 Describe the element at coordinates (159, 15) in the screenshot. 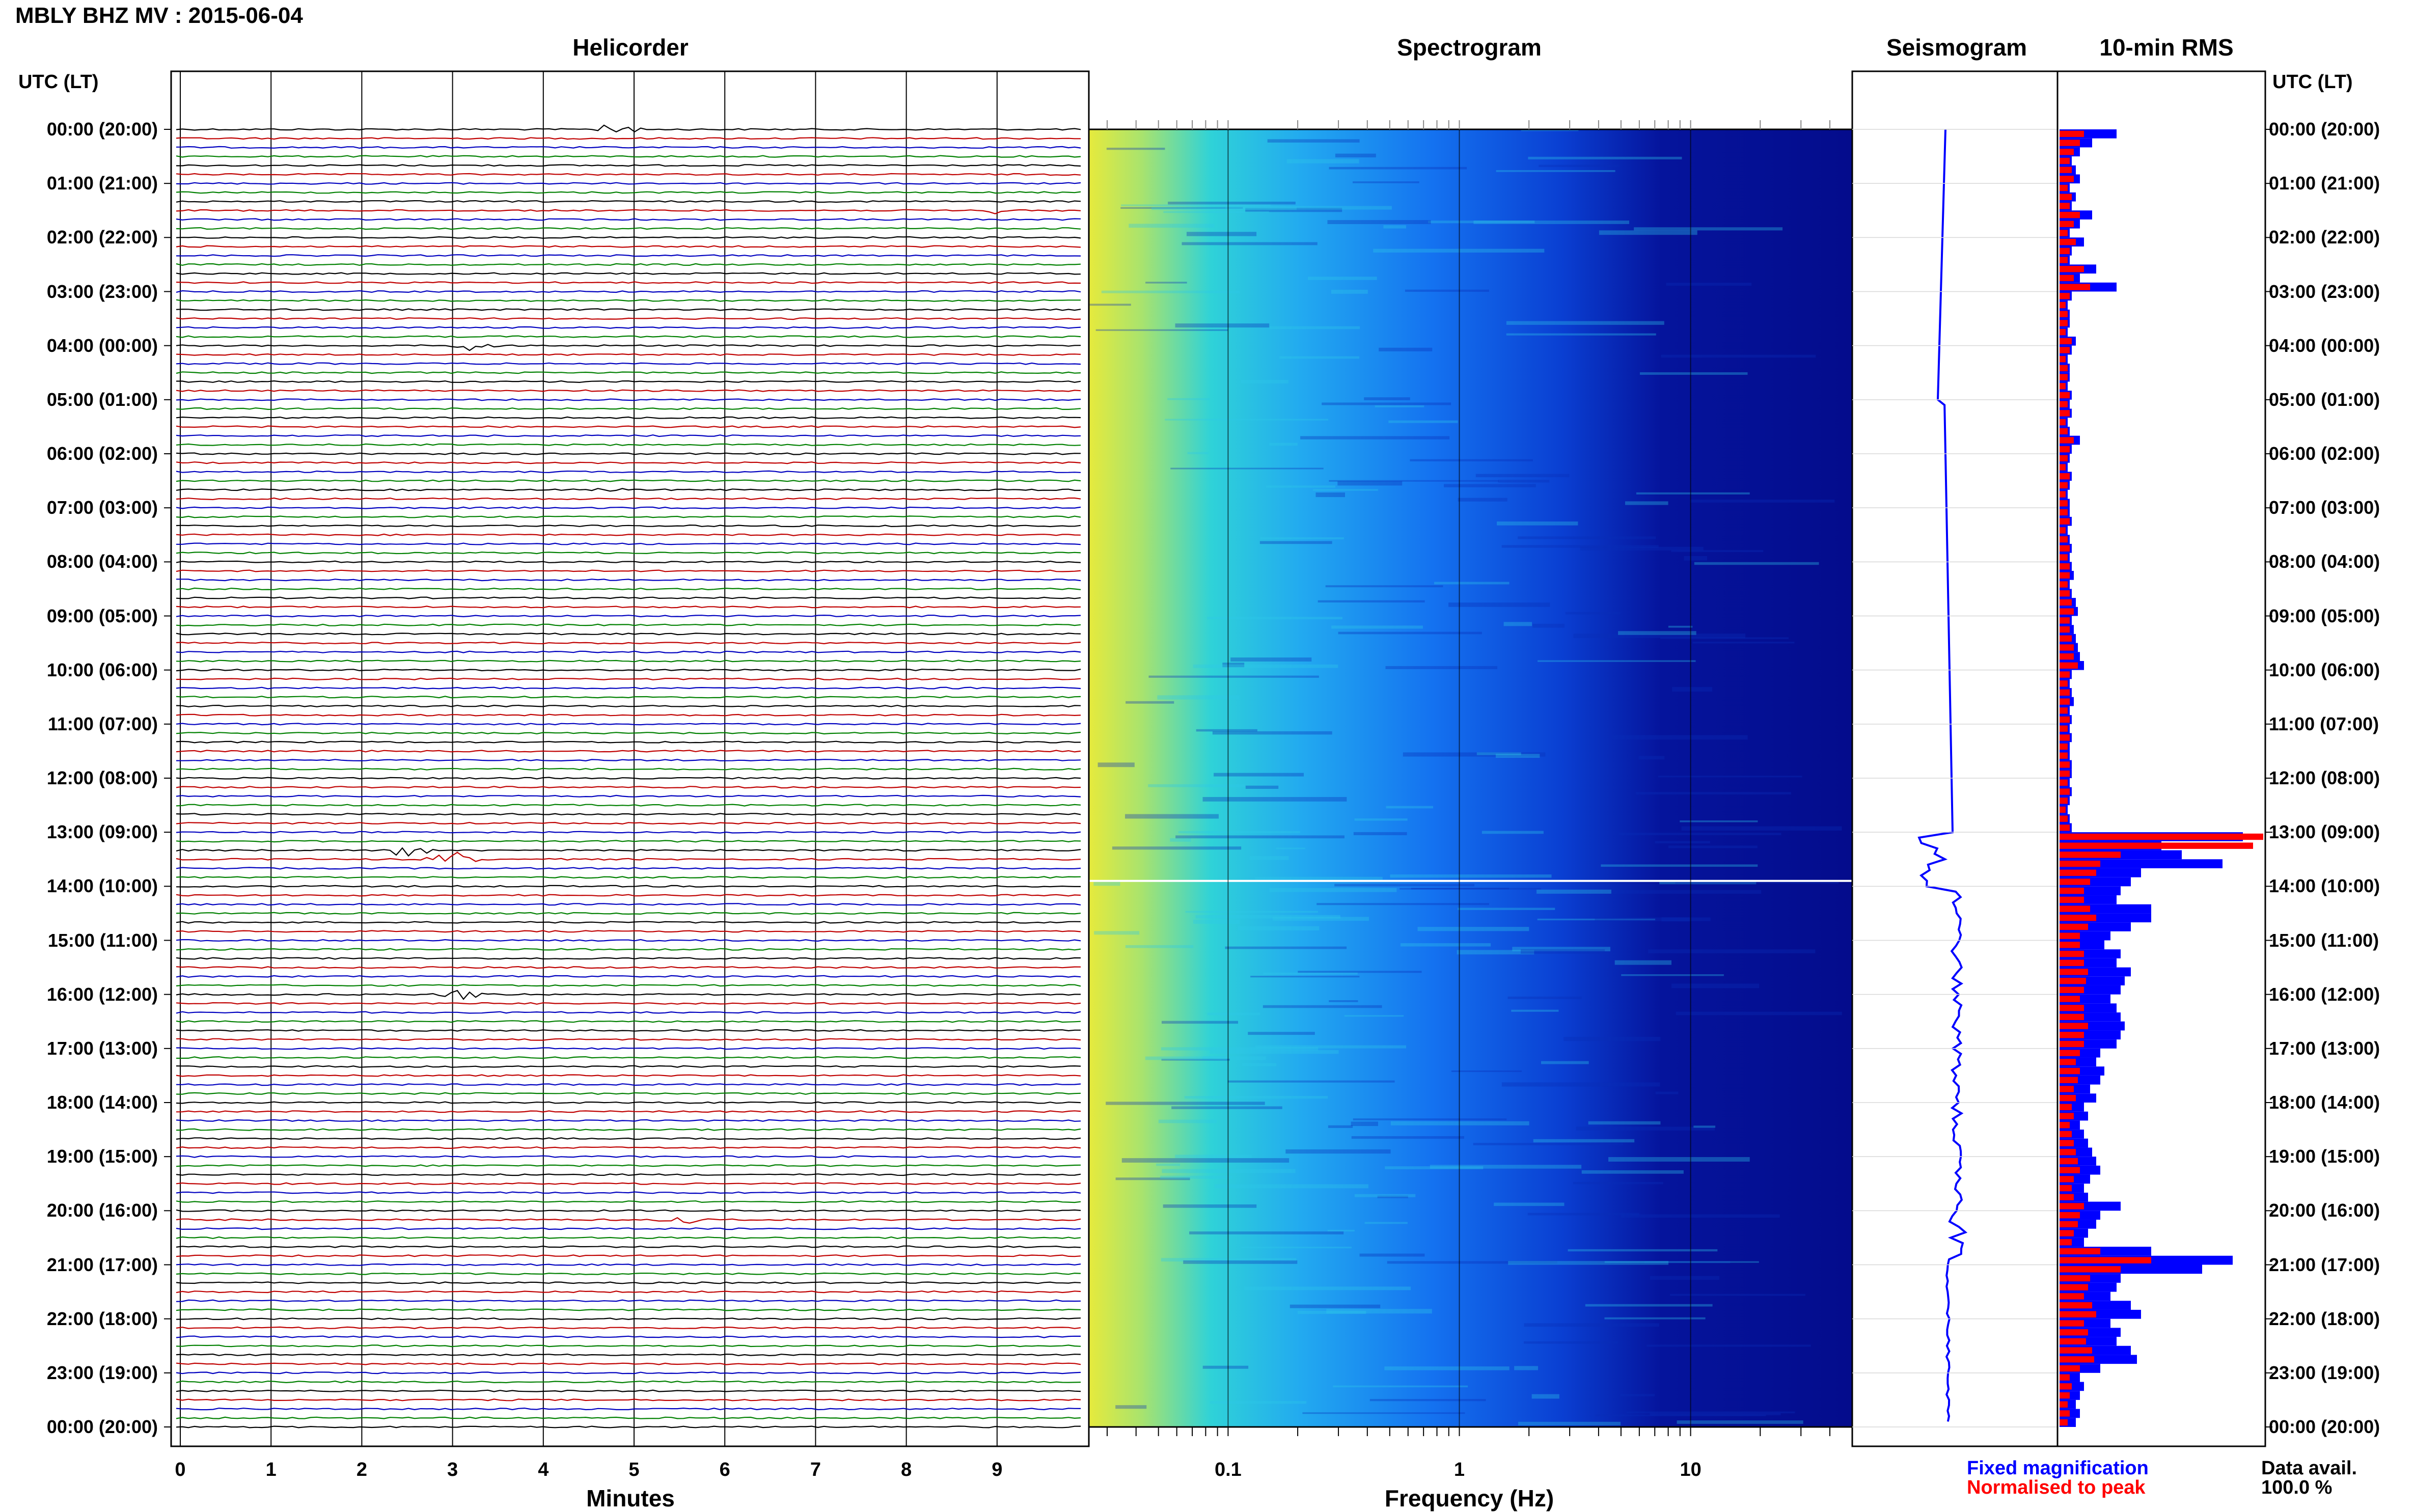

I see `page-title: MBLY BHZ MV : 2015-06-04` at that location.